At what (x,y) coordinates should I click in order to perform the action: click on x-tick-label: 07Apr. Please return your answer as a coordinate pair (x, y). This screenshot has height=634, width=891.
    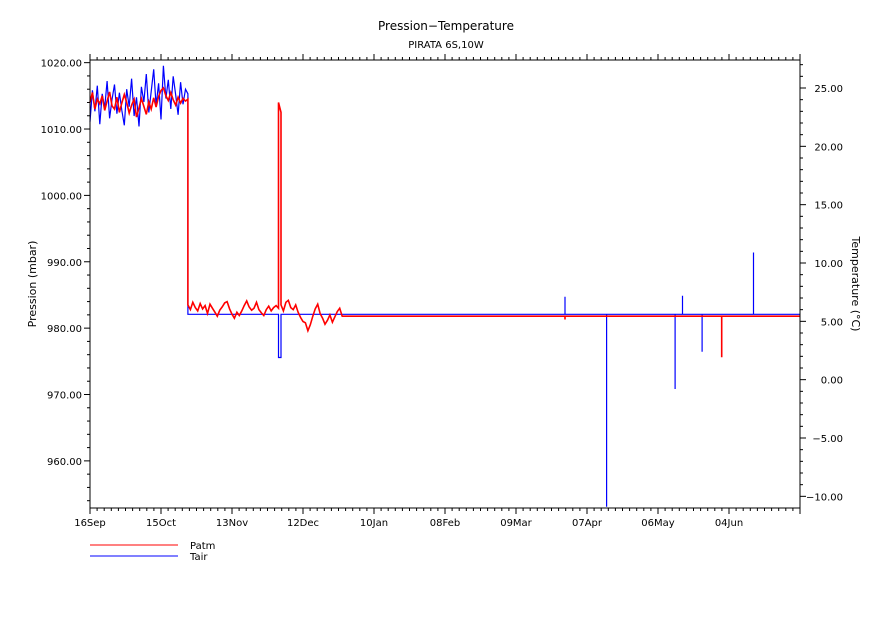
    Looking at the image, I should click on (587, 523).